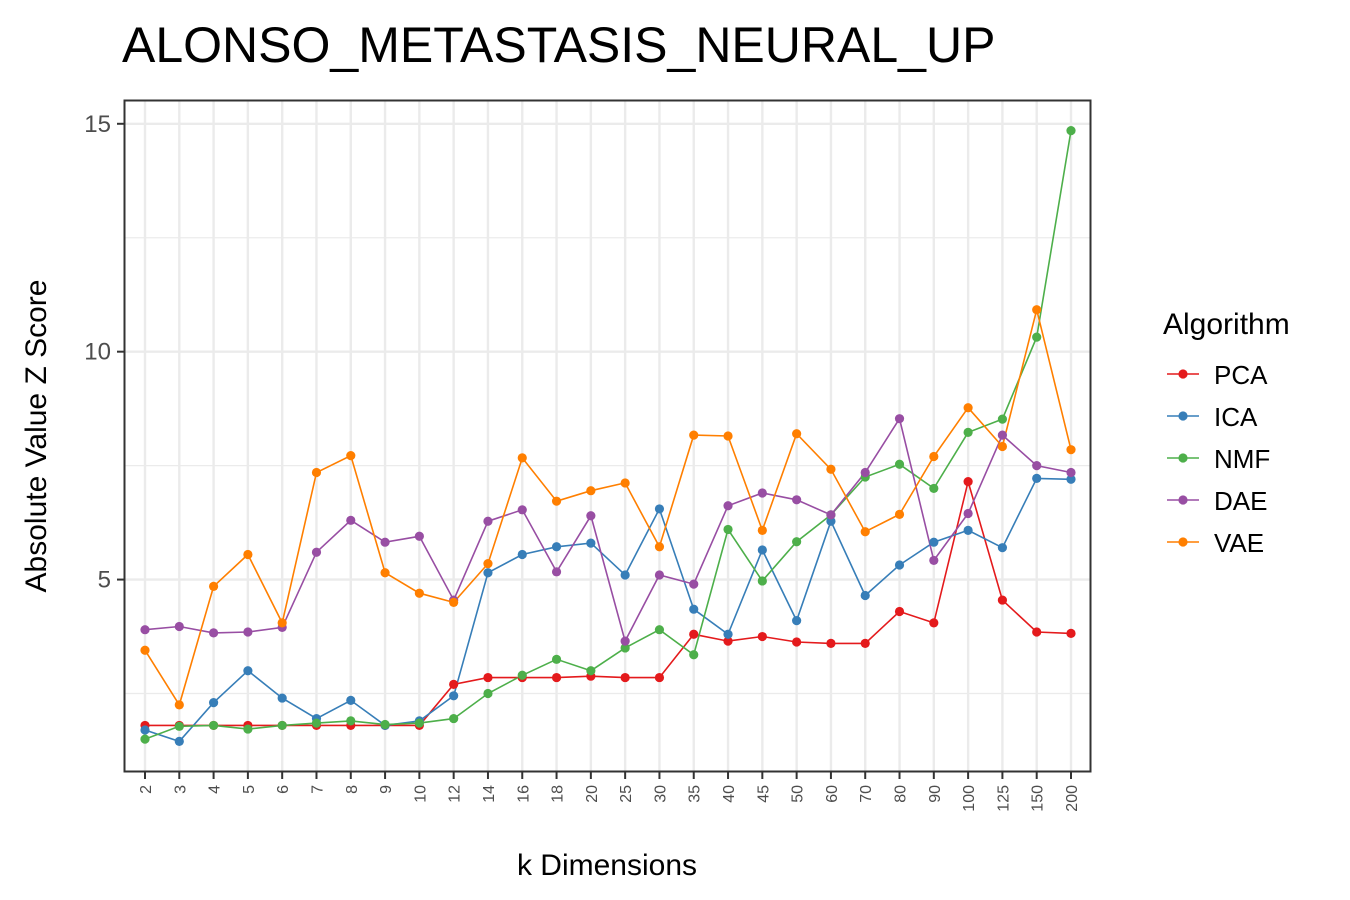  Describe the element at coordinates (1236, 417) in the screenshot. I see `legend-label-ica: ICA` at that location.